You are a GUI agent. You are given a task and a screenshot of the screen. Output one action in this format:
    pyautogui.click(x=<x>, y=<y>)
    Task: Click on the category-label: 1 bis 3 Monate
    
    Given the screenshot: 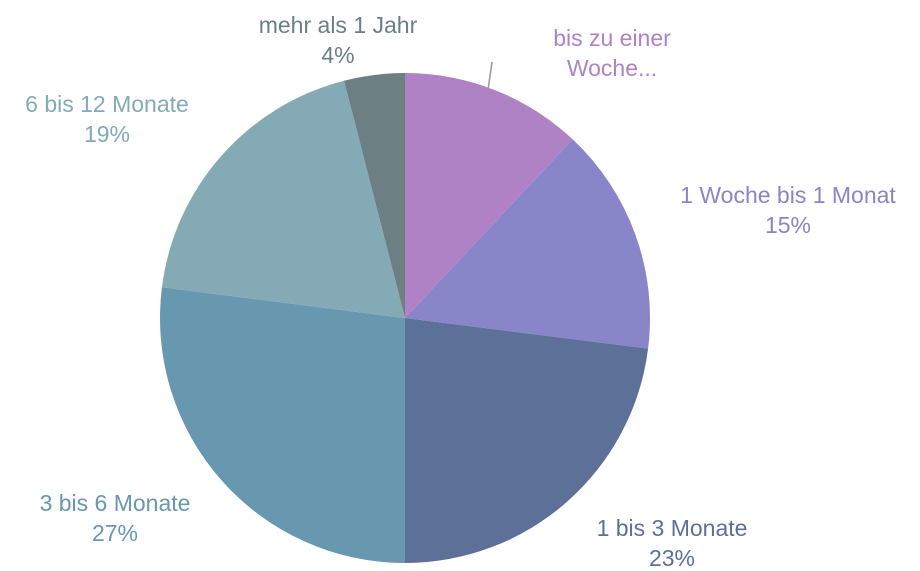 What is the action you would take?
    pyautogui.click(x=672, y=528)
    